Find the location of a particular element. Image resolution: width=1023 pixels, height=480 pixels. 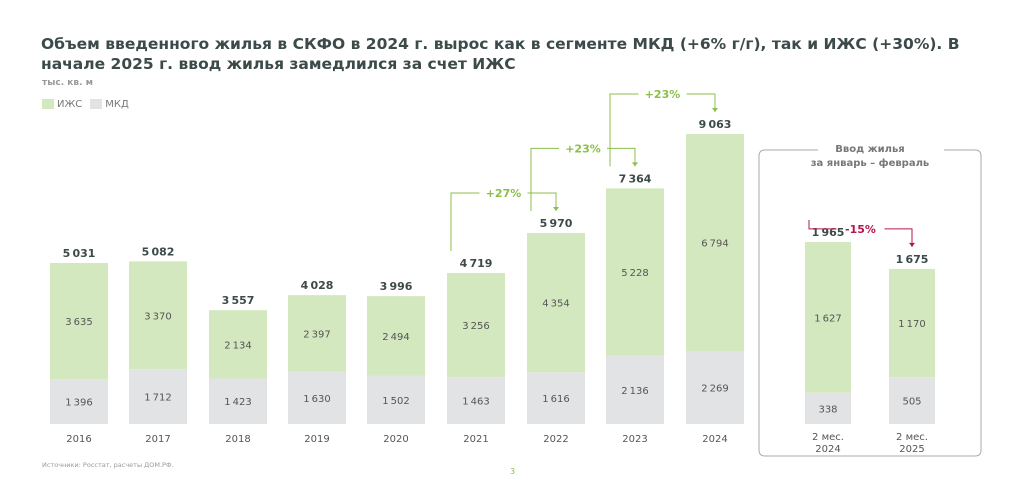

data-label-izhs: 4 354 is located at coordinates (555, 304).